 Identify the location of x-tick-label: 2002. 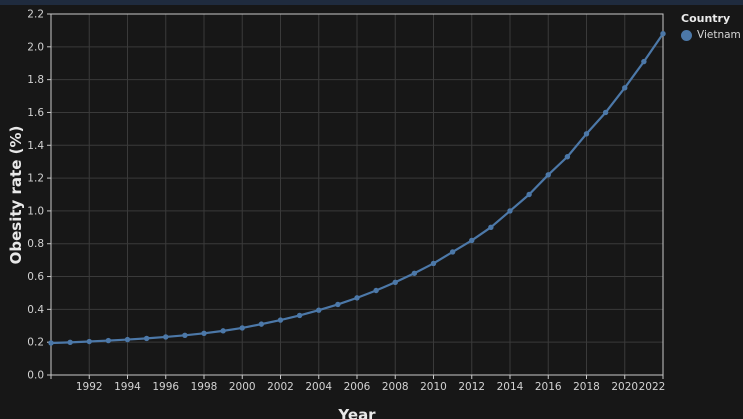
(280, 387).